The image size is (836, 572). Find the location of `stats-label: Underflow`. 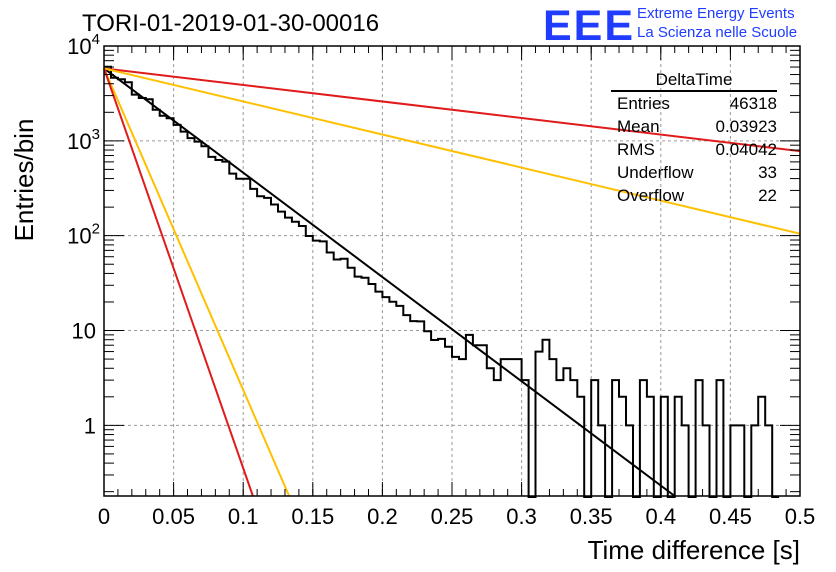

stats-label: Underflow is located at coordinates (655, 172).